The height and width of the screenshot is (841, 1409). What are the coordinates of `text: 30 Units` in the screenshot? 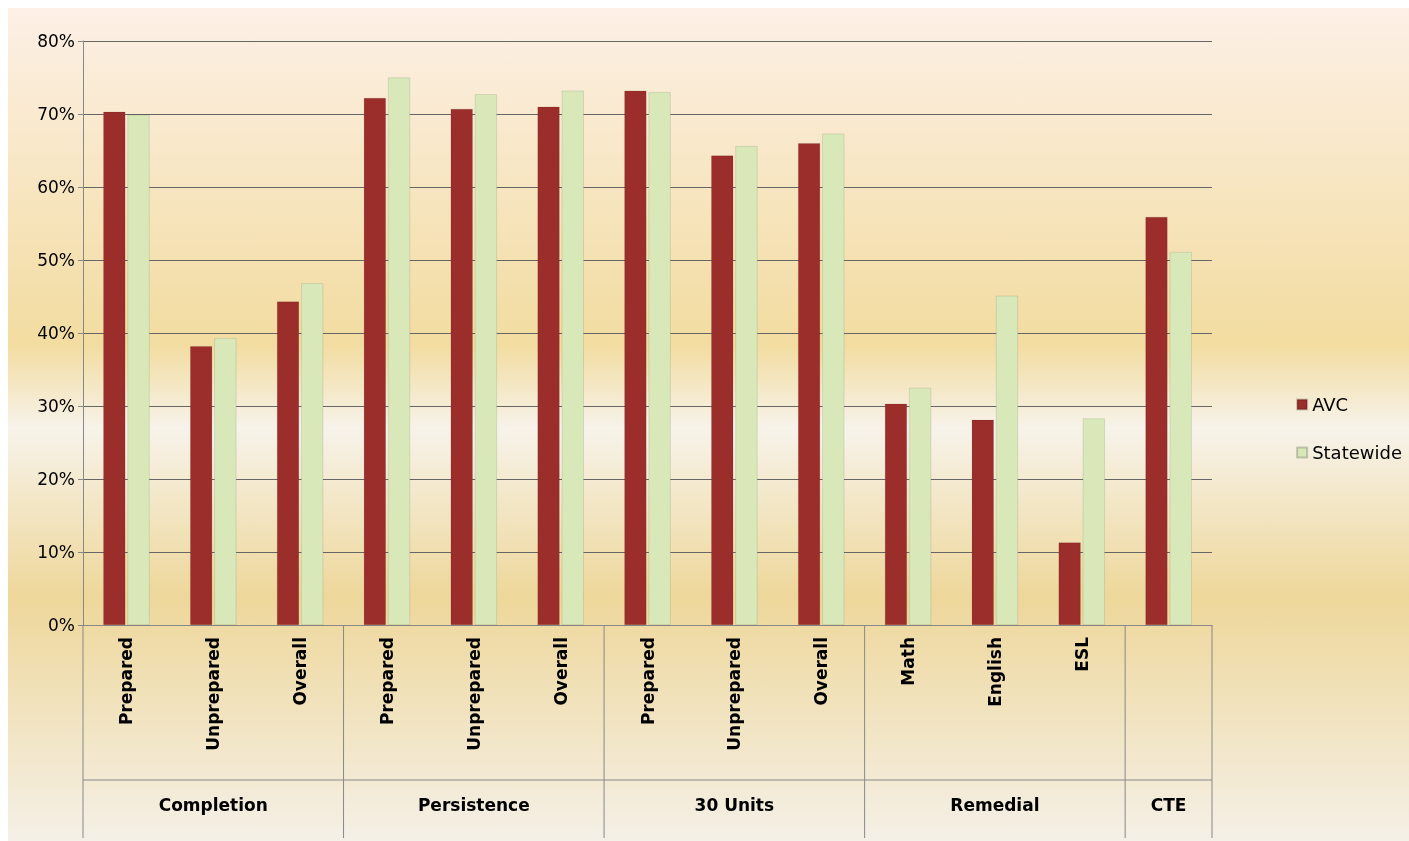 It's located at (734, 805).